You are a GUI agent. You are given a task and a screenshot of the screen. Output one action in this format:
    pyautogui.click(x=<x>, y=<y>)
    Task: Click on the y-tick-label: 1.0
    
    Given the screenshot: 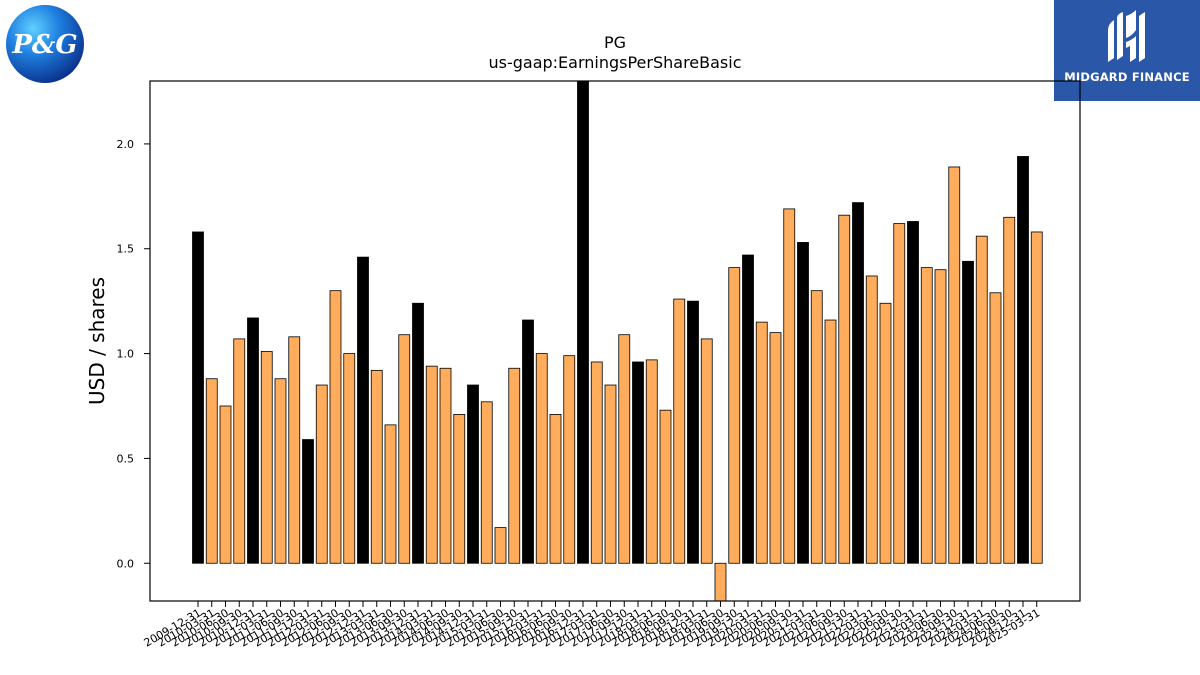 What is the action you would take?
    pyautogui.click(x=126, y=354)
    